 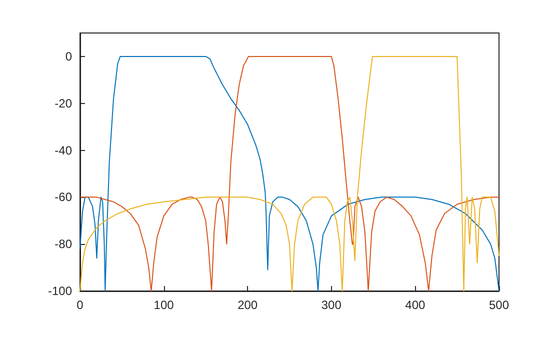 What do you see at coordinates (164, 305) in the screenshot?
I see `x-tick-label: 100` at bounding box center [164, 305].